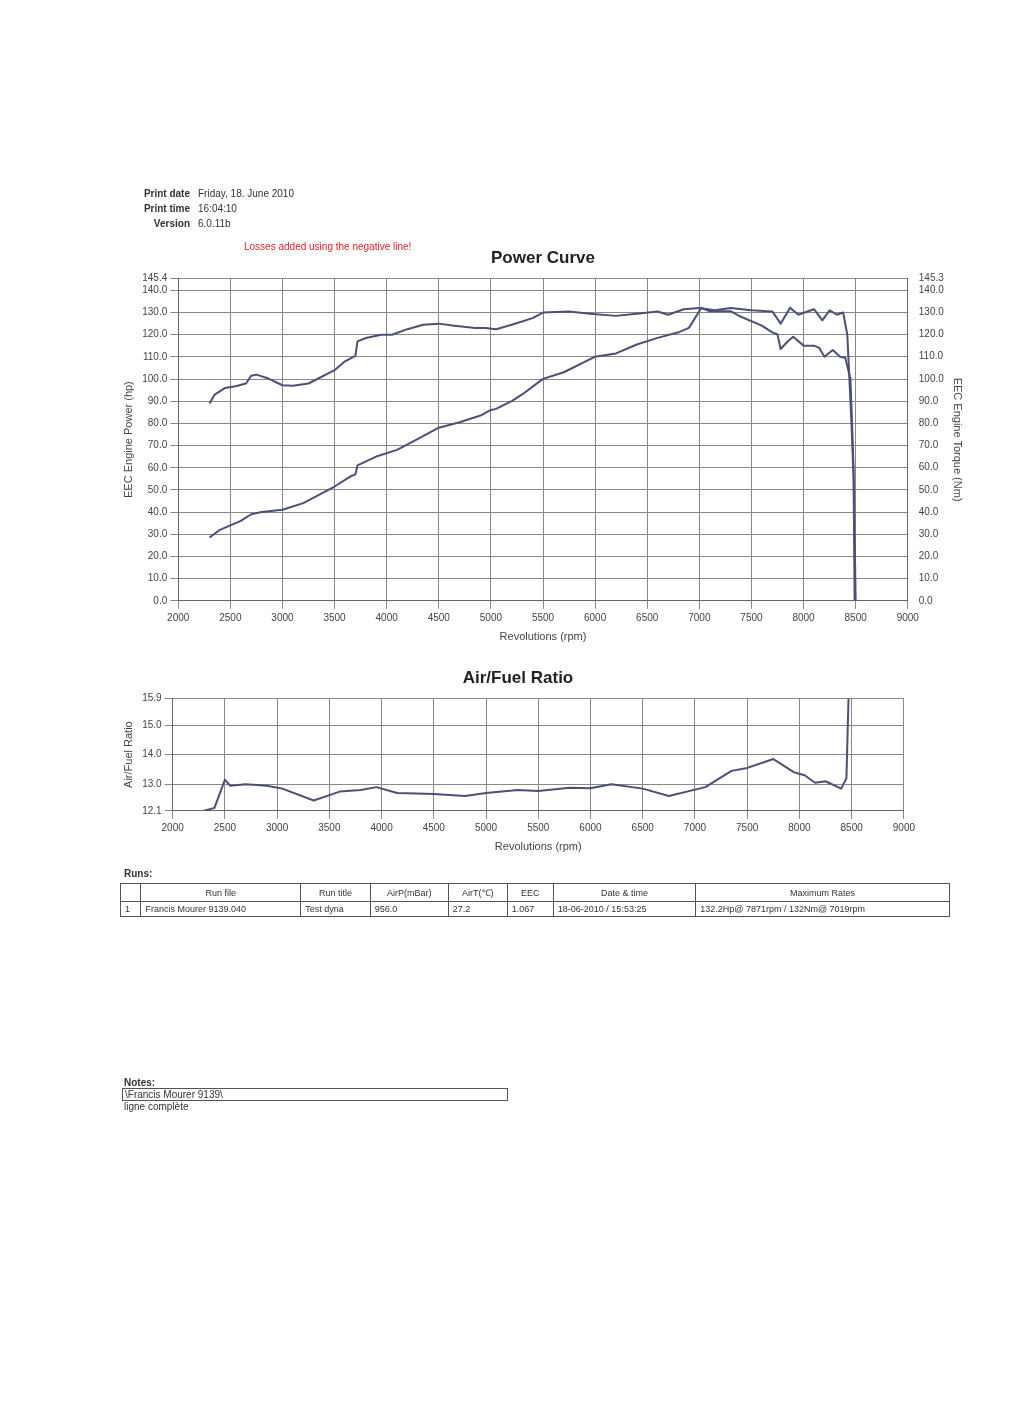 Image resolution: width=1024 pixels, height=1408 pixels. I want to click on text: Maximum Rates, so click(822, 892).